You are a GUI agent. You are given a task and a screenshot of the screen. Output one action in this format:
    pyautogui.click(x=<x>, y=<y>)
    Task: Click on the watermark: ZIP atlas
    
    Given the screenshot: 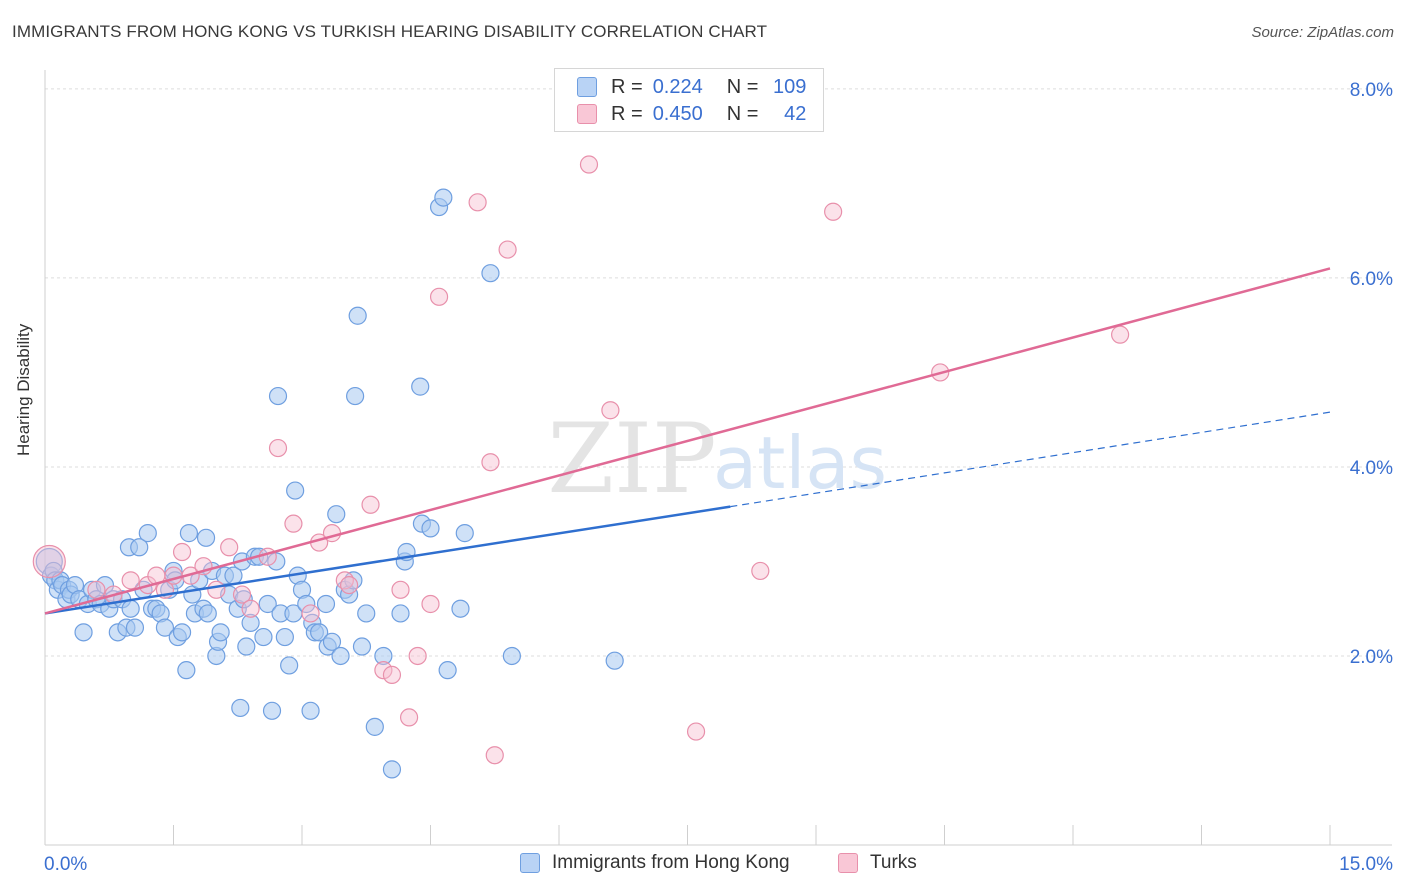 What is the action you would take?
    pyautogui.click(x=717, y=459)
    